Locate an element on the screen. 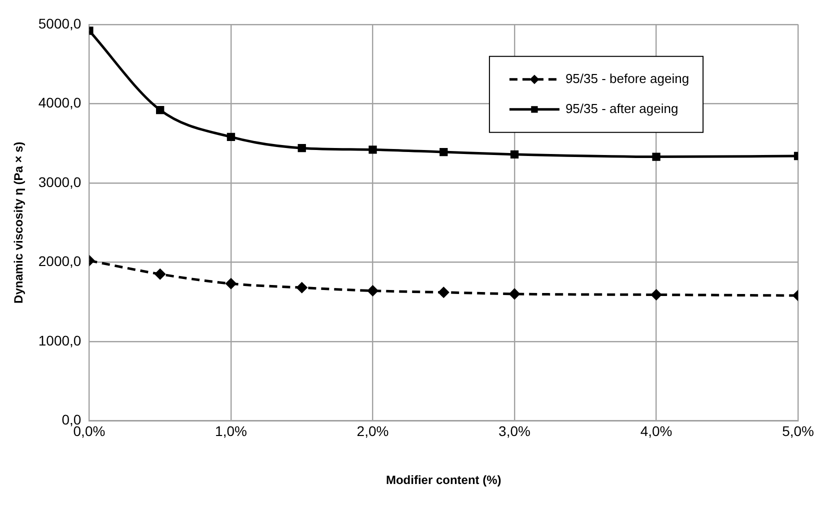 The width and height of the screenshot is (825, 510). x-axis-title: Modifier content (%) is located at coordinates (444, 480).